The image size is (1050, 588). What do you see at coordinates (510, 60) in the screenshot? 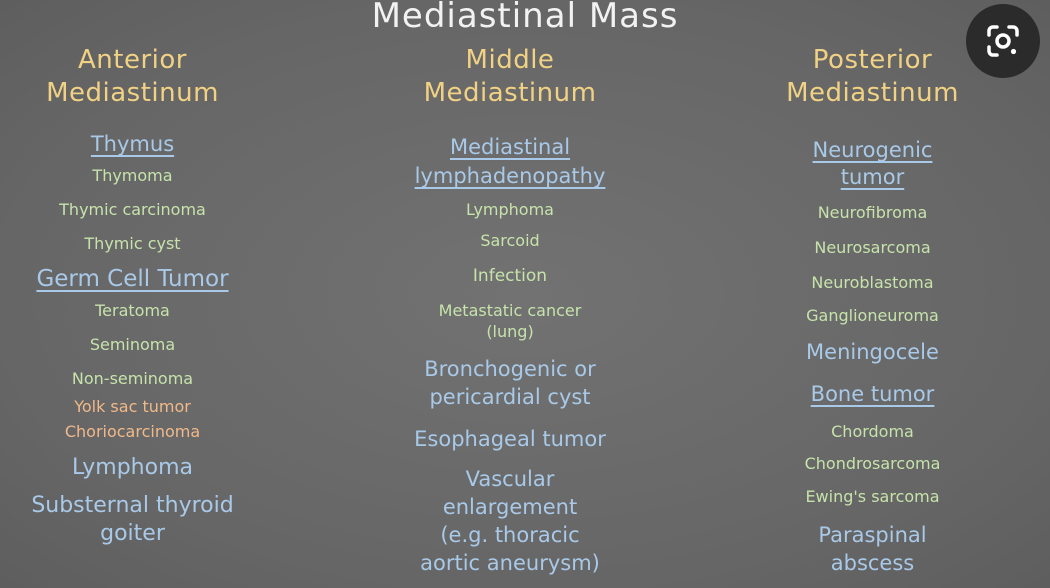
I see `middle-heading-line1: Middle` at bounding box center [510, 60].